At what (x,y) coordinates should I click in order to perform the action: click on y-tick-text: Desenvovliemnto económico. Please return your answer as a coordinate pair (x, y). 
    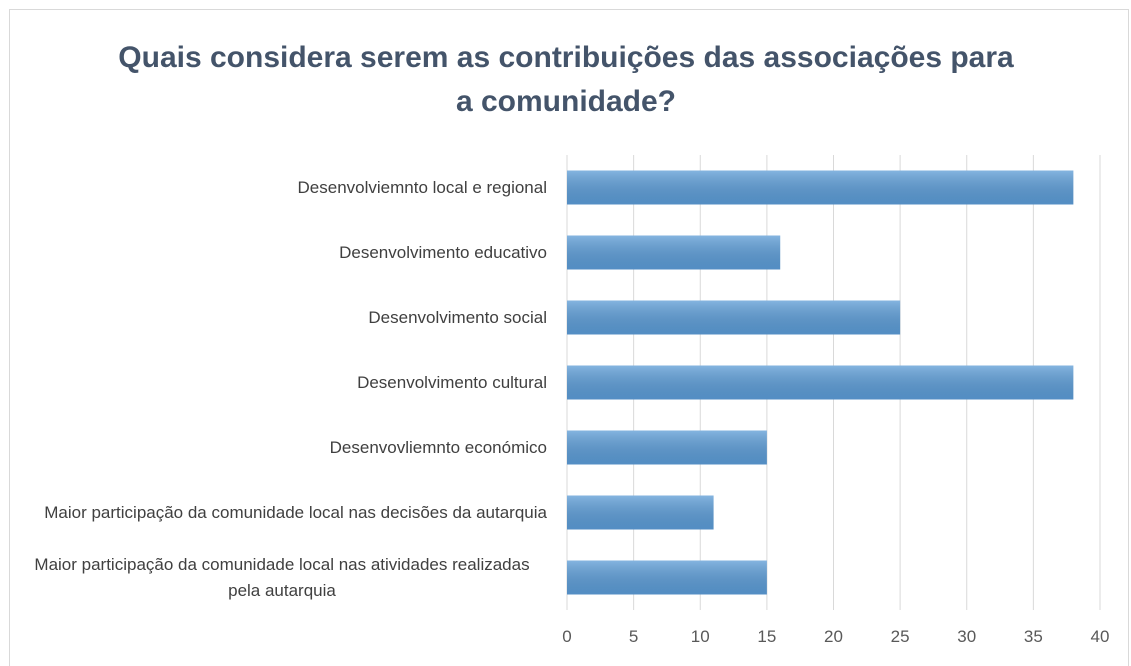
    Looking at the image, I should click on (438, 447).